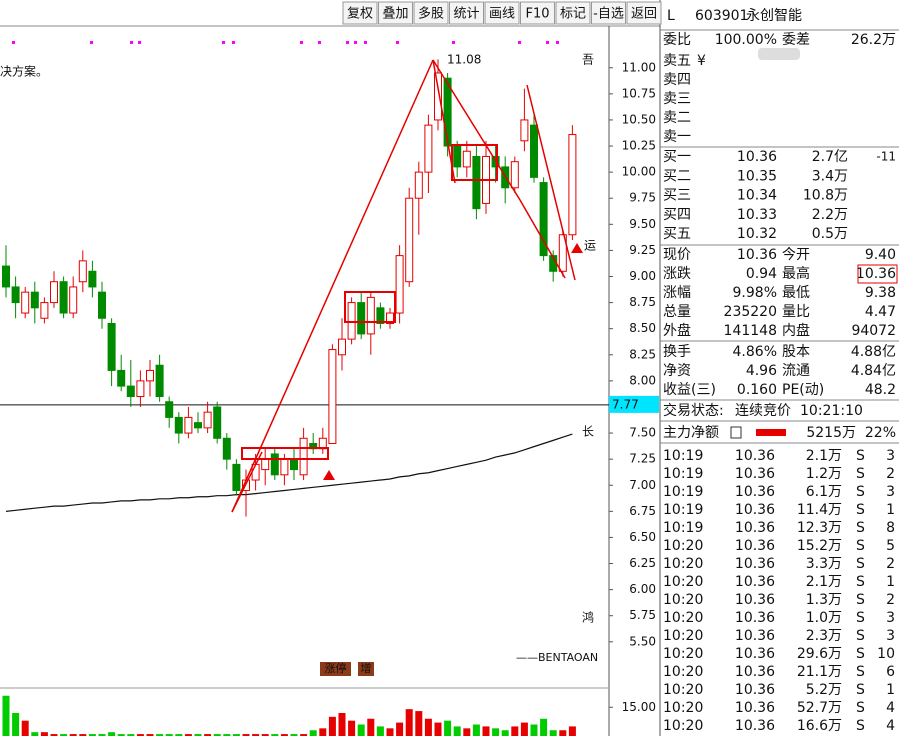 The width and height of the screenshot is (899, 736). What do you see at coordinates (796, 40) in the screenshot?
I see `field-label: 委差` at bounding box center [796, 40].